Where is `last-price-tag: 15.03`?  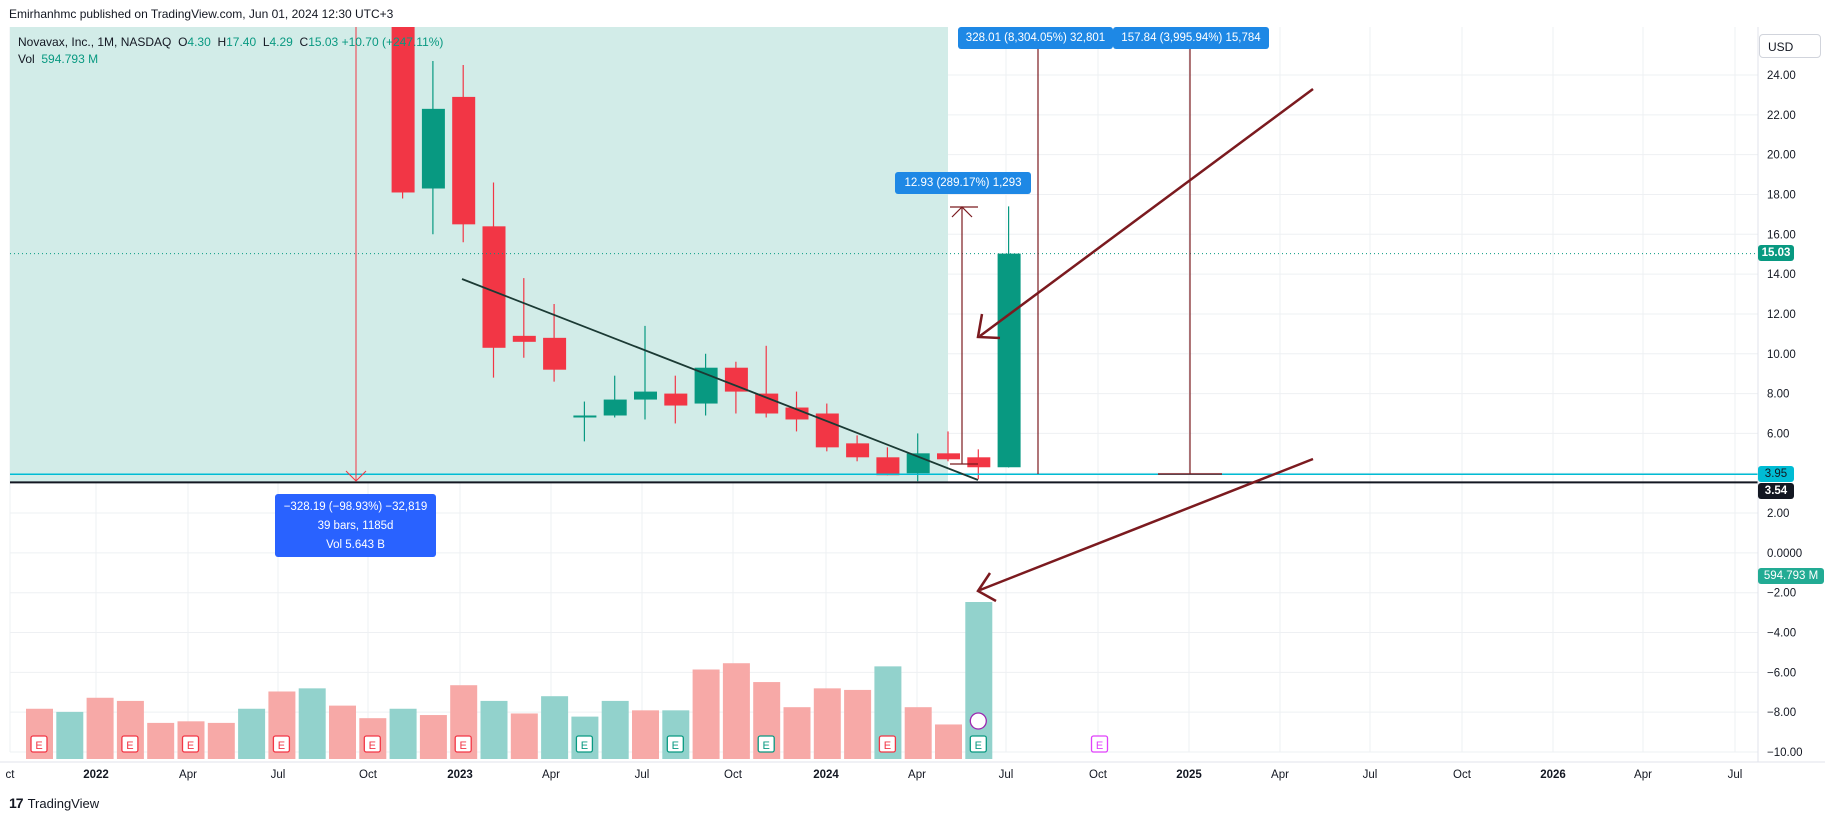
last-price-tag: 15.03 is located at coordinates (1776, 253).